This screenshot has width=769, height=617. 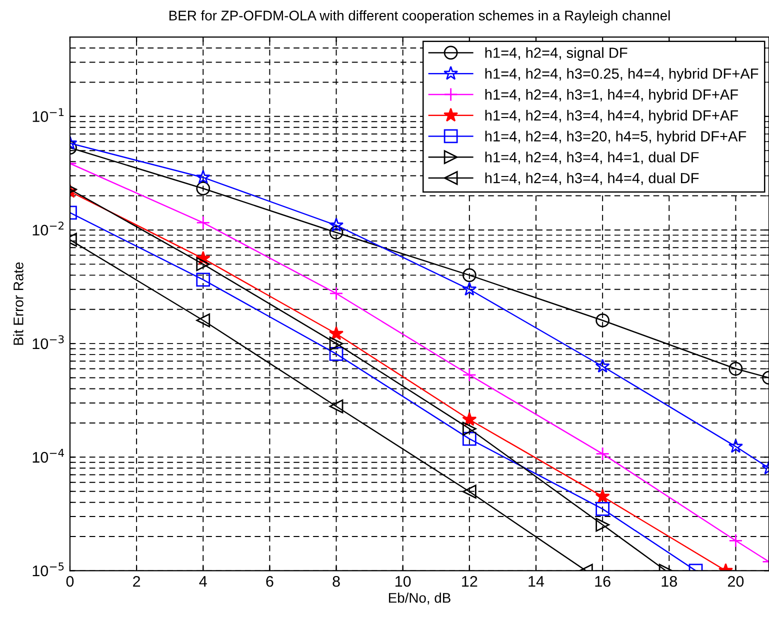 What do you see at coordinates (556, 54) in the screenshot?
I see `legend-label: h1=4, h2=4, signal DF` at bounding box center [556, 54].